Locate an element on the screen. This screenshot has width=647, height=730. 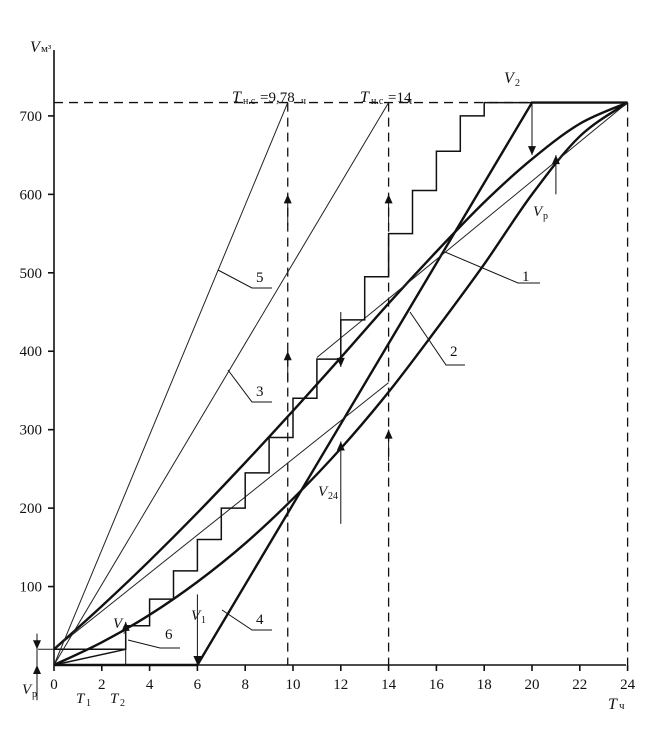
annotation-v24: V 24 is located at coordinates (328, 493).